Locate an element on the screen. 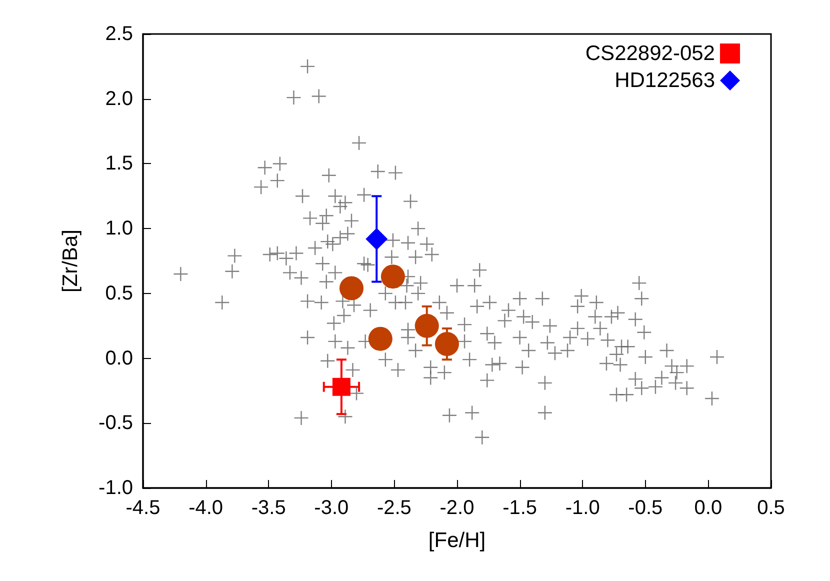  x-tick-label: -3.5 is located at coordinates (268, 508).